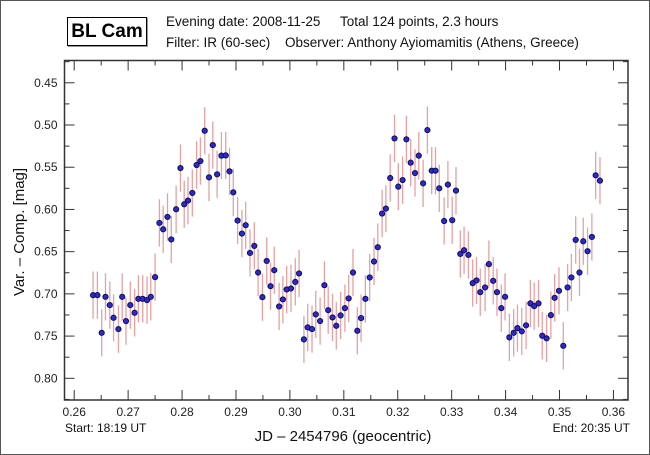 Image resolution: width=650 pixels, height=455 pixels. I want to click on x-tick-label: 0.33, so click(452, 412).